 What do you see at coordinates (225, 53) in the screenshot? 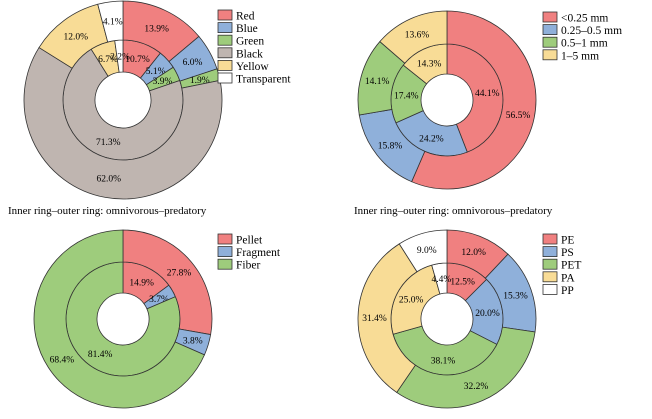
I see `legend-swatch-black` at bounding box center [225, 53].